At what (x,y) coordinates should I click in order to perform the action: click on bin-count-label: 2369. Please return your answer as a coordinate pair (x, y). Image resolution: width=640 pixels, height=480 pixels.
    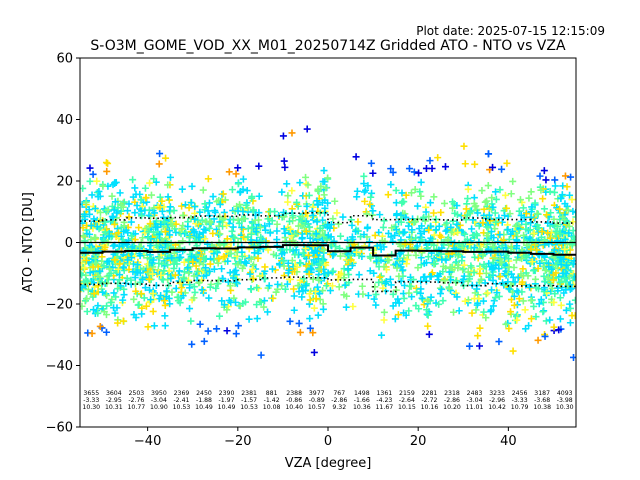
    Looking at the image, I should click on (182, 393).